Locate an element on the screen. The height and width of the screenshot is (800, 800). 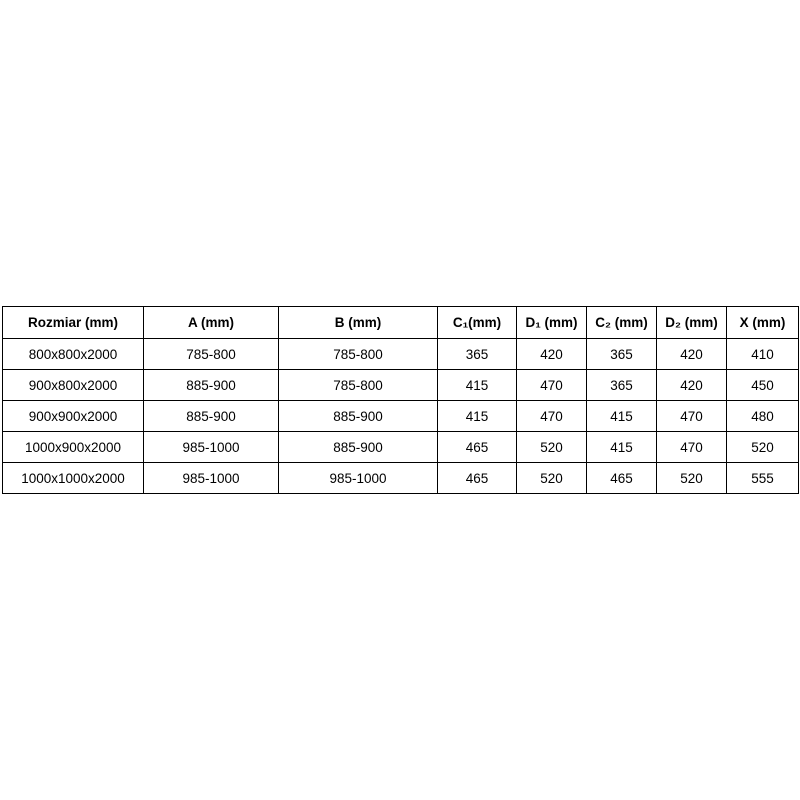
column-header: A (mm) is located at coordinates (211, 322).